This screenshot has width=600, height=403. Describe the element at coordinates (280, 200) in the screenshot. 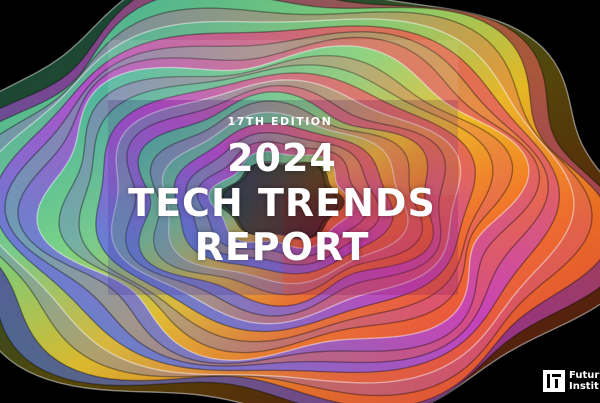

I see `dark-core` at that location.